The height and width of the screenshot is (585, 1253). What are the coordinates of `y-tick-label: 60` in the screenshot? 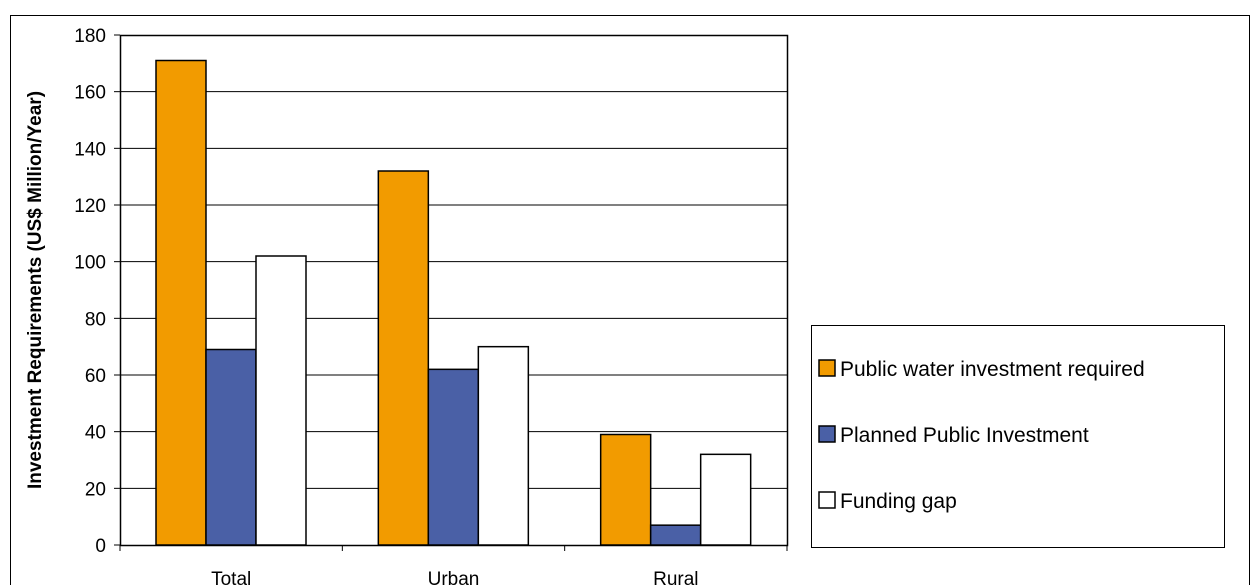 It's located at (95, 376).